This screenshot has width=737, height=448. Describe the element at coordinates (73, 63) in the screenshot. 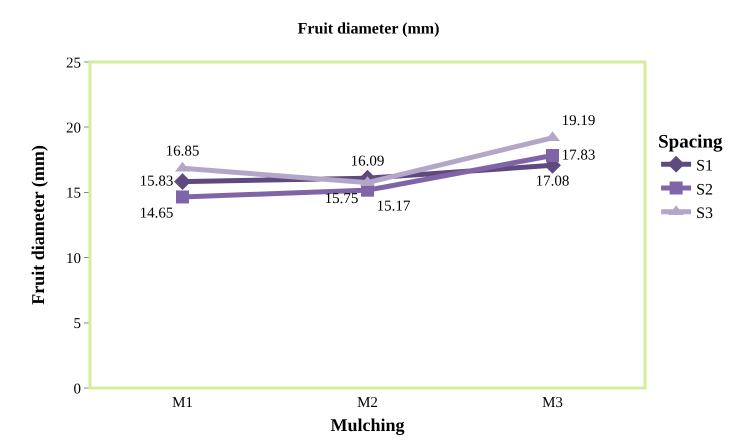

I see `y-tick-label: 25` at that location.